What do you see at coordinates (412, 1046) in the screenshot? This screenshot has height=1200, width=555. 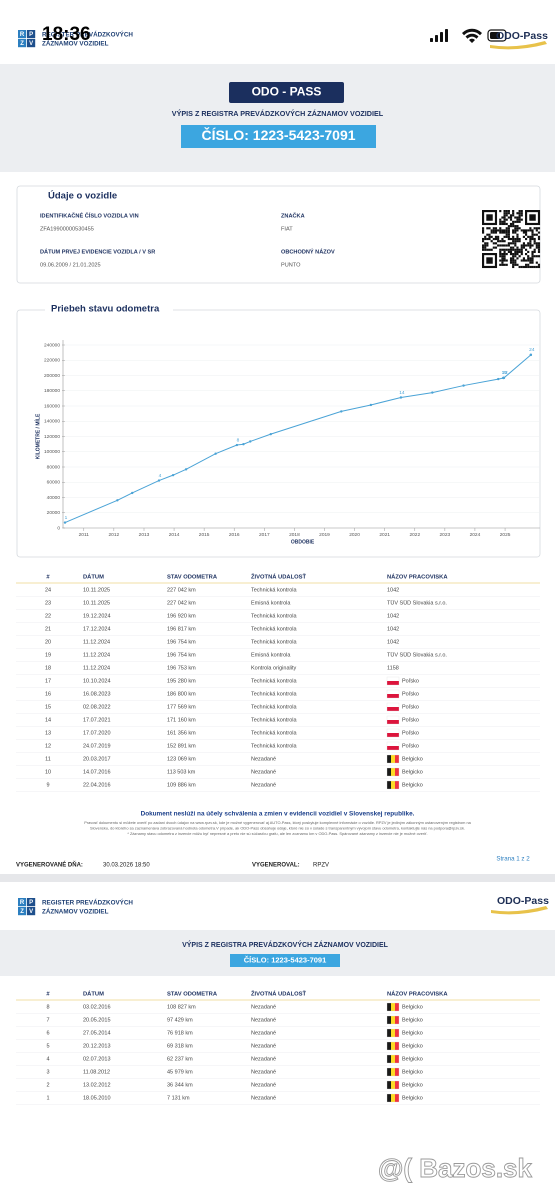 I see `table-cell: Belgicko` at bounding box center [412, 1046].